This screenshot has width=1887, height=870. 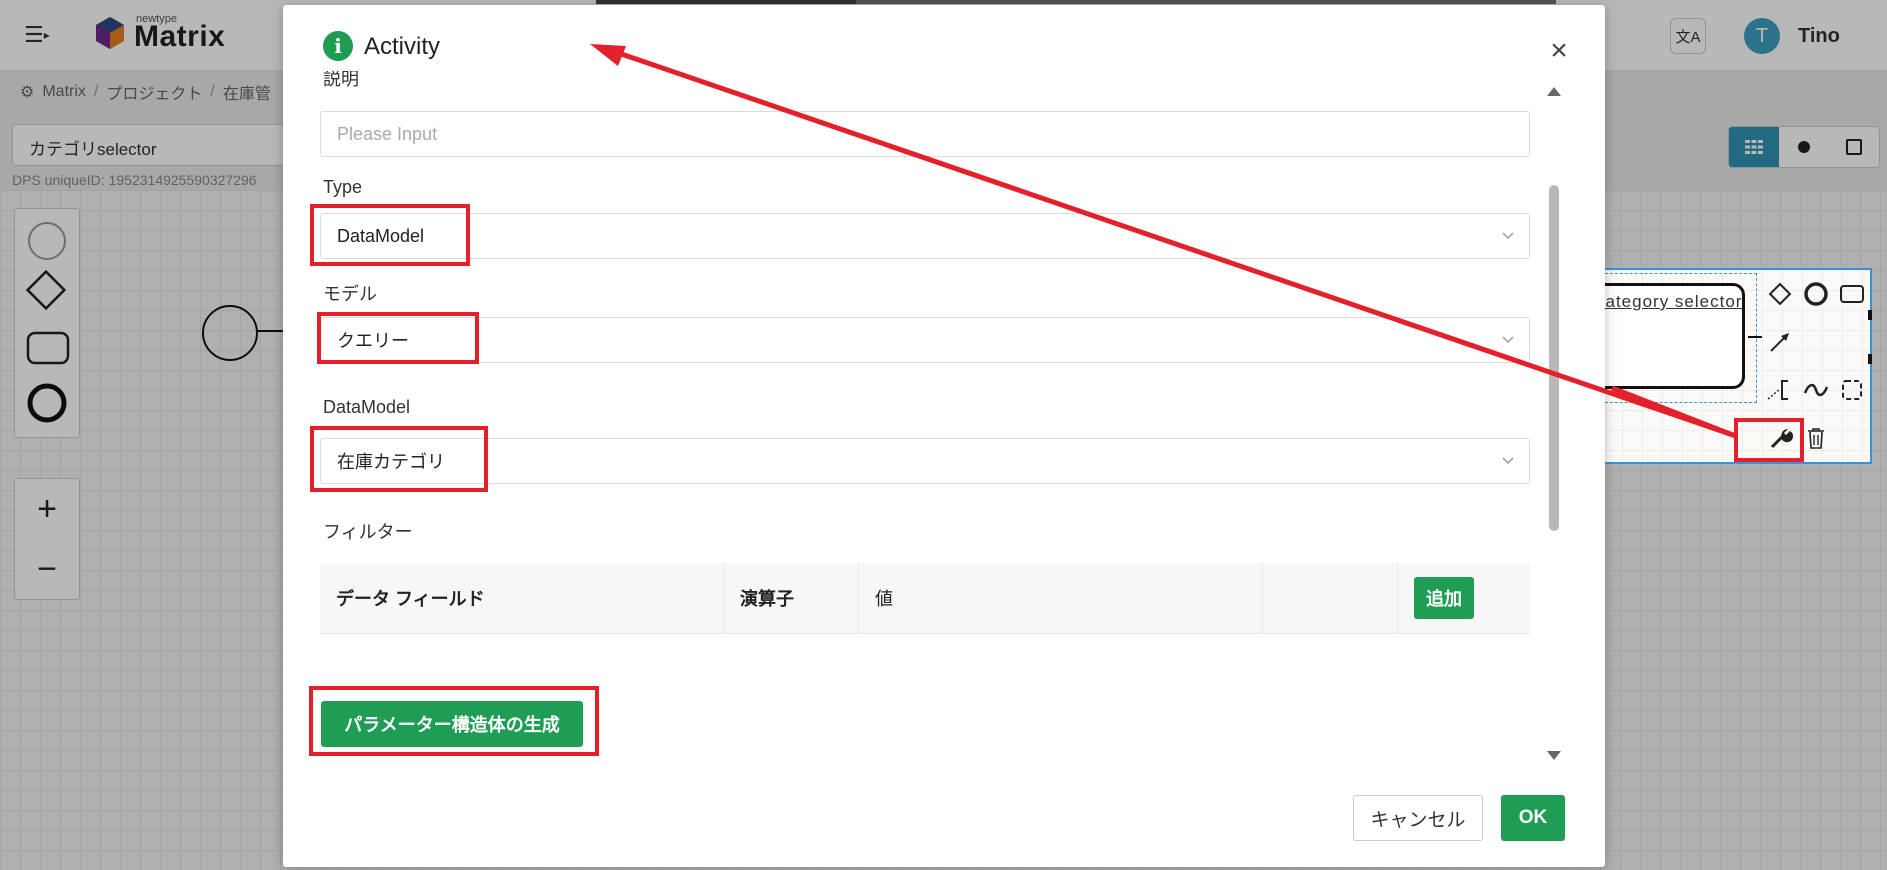 I want to click on type-label: Type, so click(x=343, y=187).